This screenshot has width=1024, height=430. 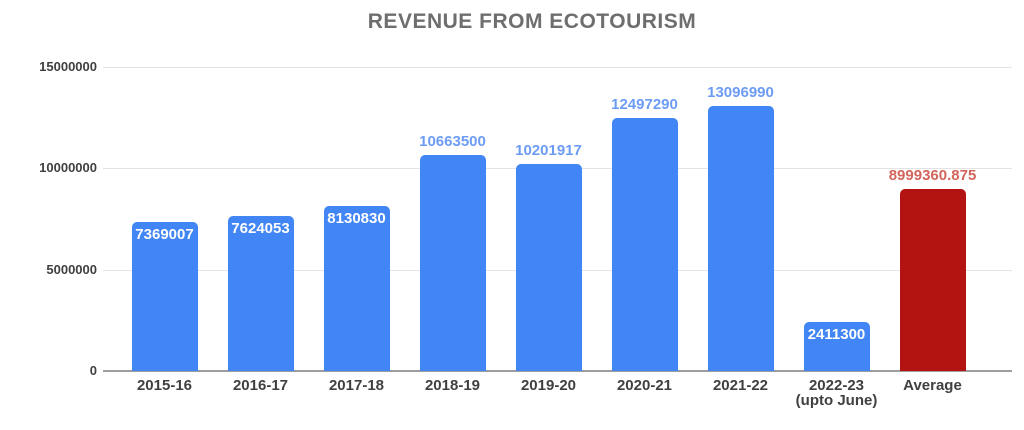 I want to click on chart-title: REVENUE FROM ECOTOURISM, so click(x=532, y=21).